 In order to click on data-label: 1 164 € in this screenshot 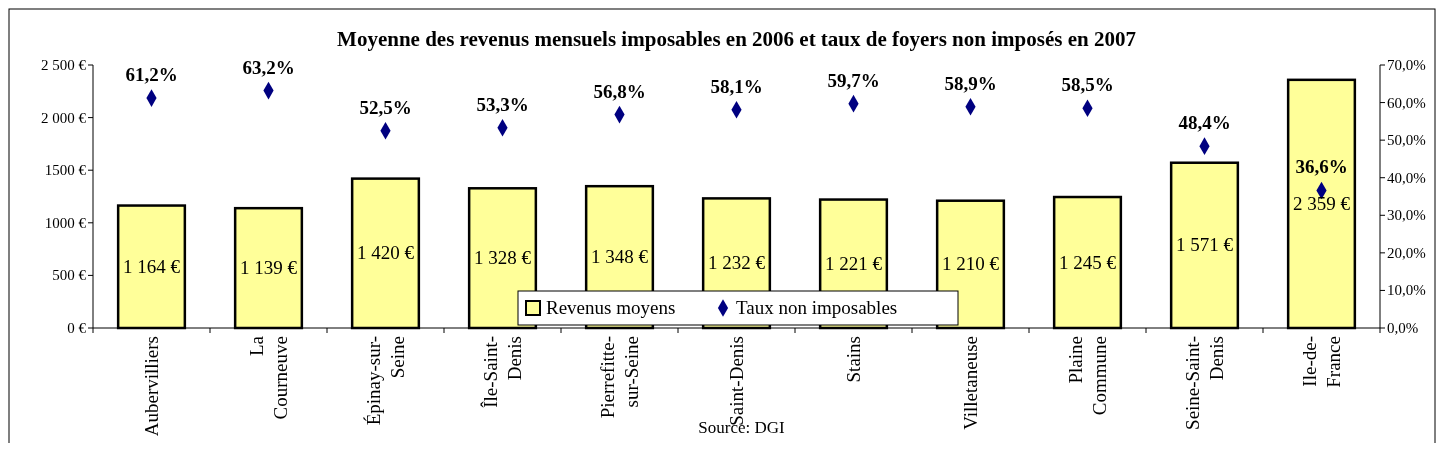, I will do `click(152, 266)`.